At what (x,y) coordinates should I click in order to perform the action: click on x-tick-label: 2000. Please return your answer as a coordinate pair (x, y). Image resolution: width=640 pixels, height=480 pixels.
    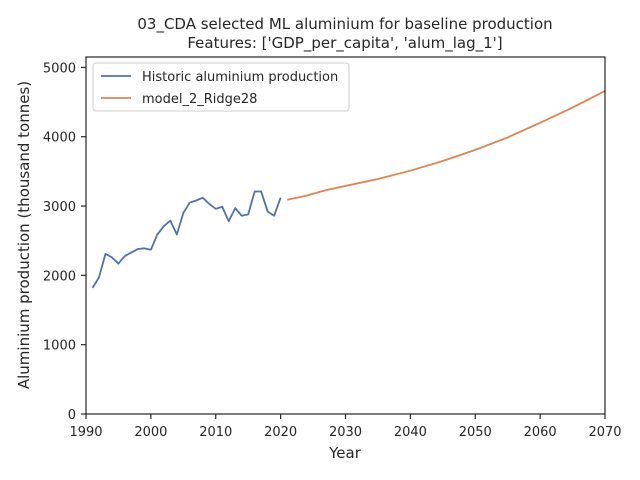
    Looking at the image, I should click on (150, 432).